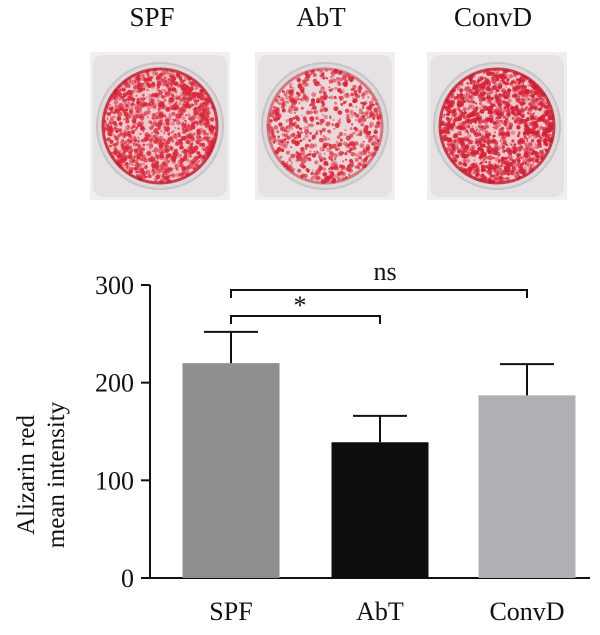 This screenshot has height=635, width=600. What do you see at coordinates (231, 470) in the screenshot?
I see `bar-spf` at bounding box center [231, 470].